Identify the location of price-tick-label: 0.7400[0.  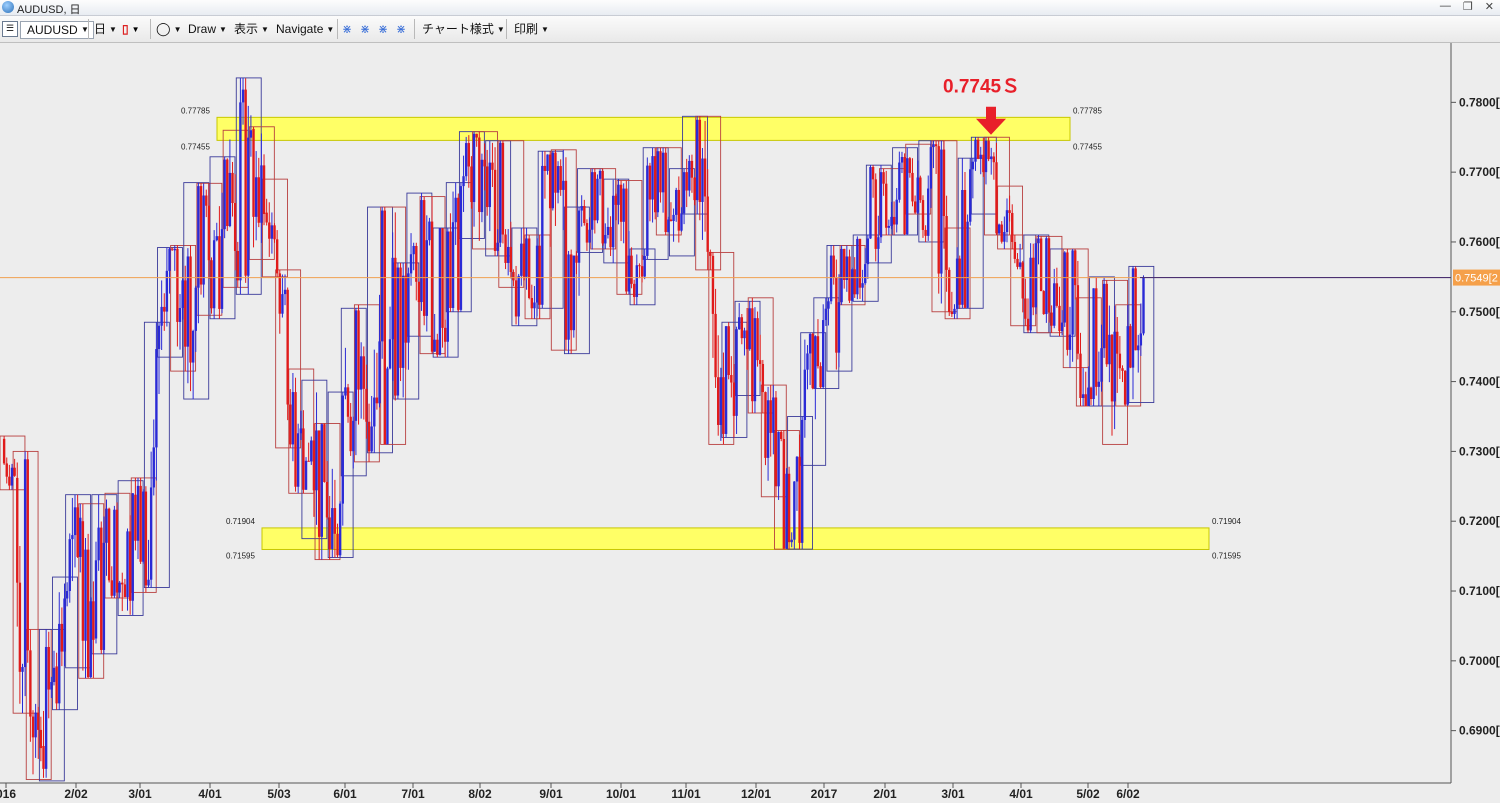
(1479, 382).